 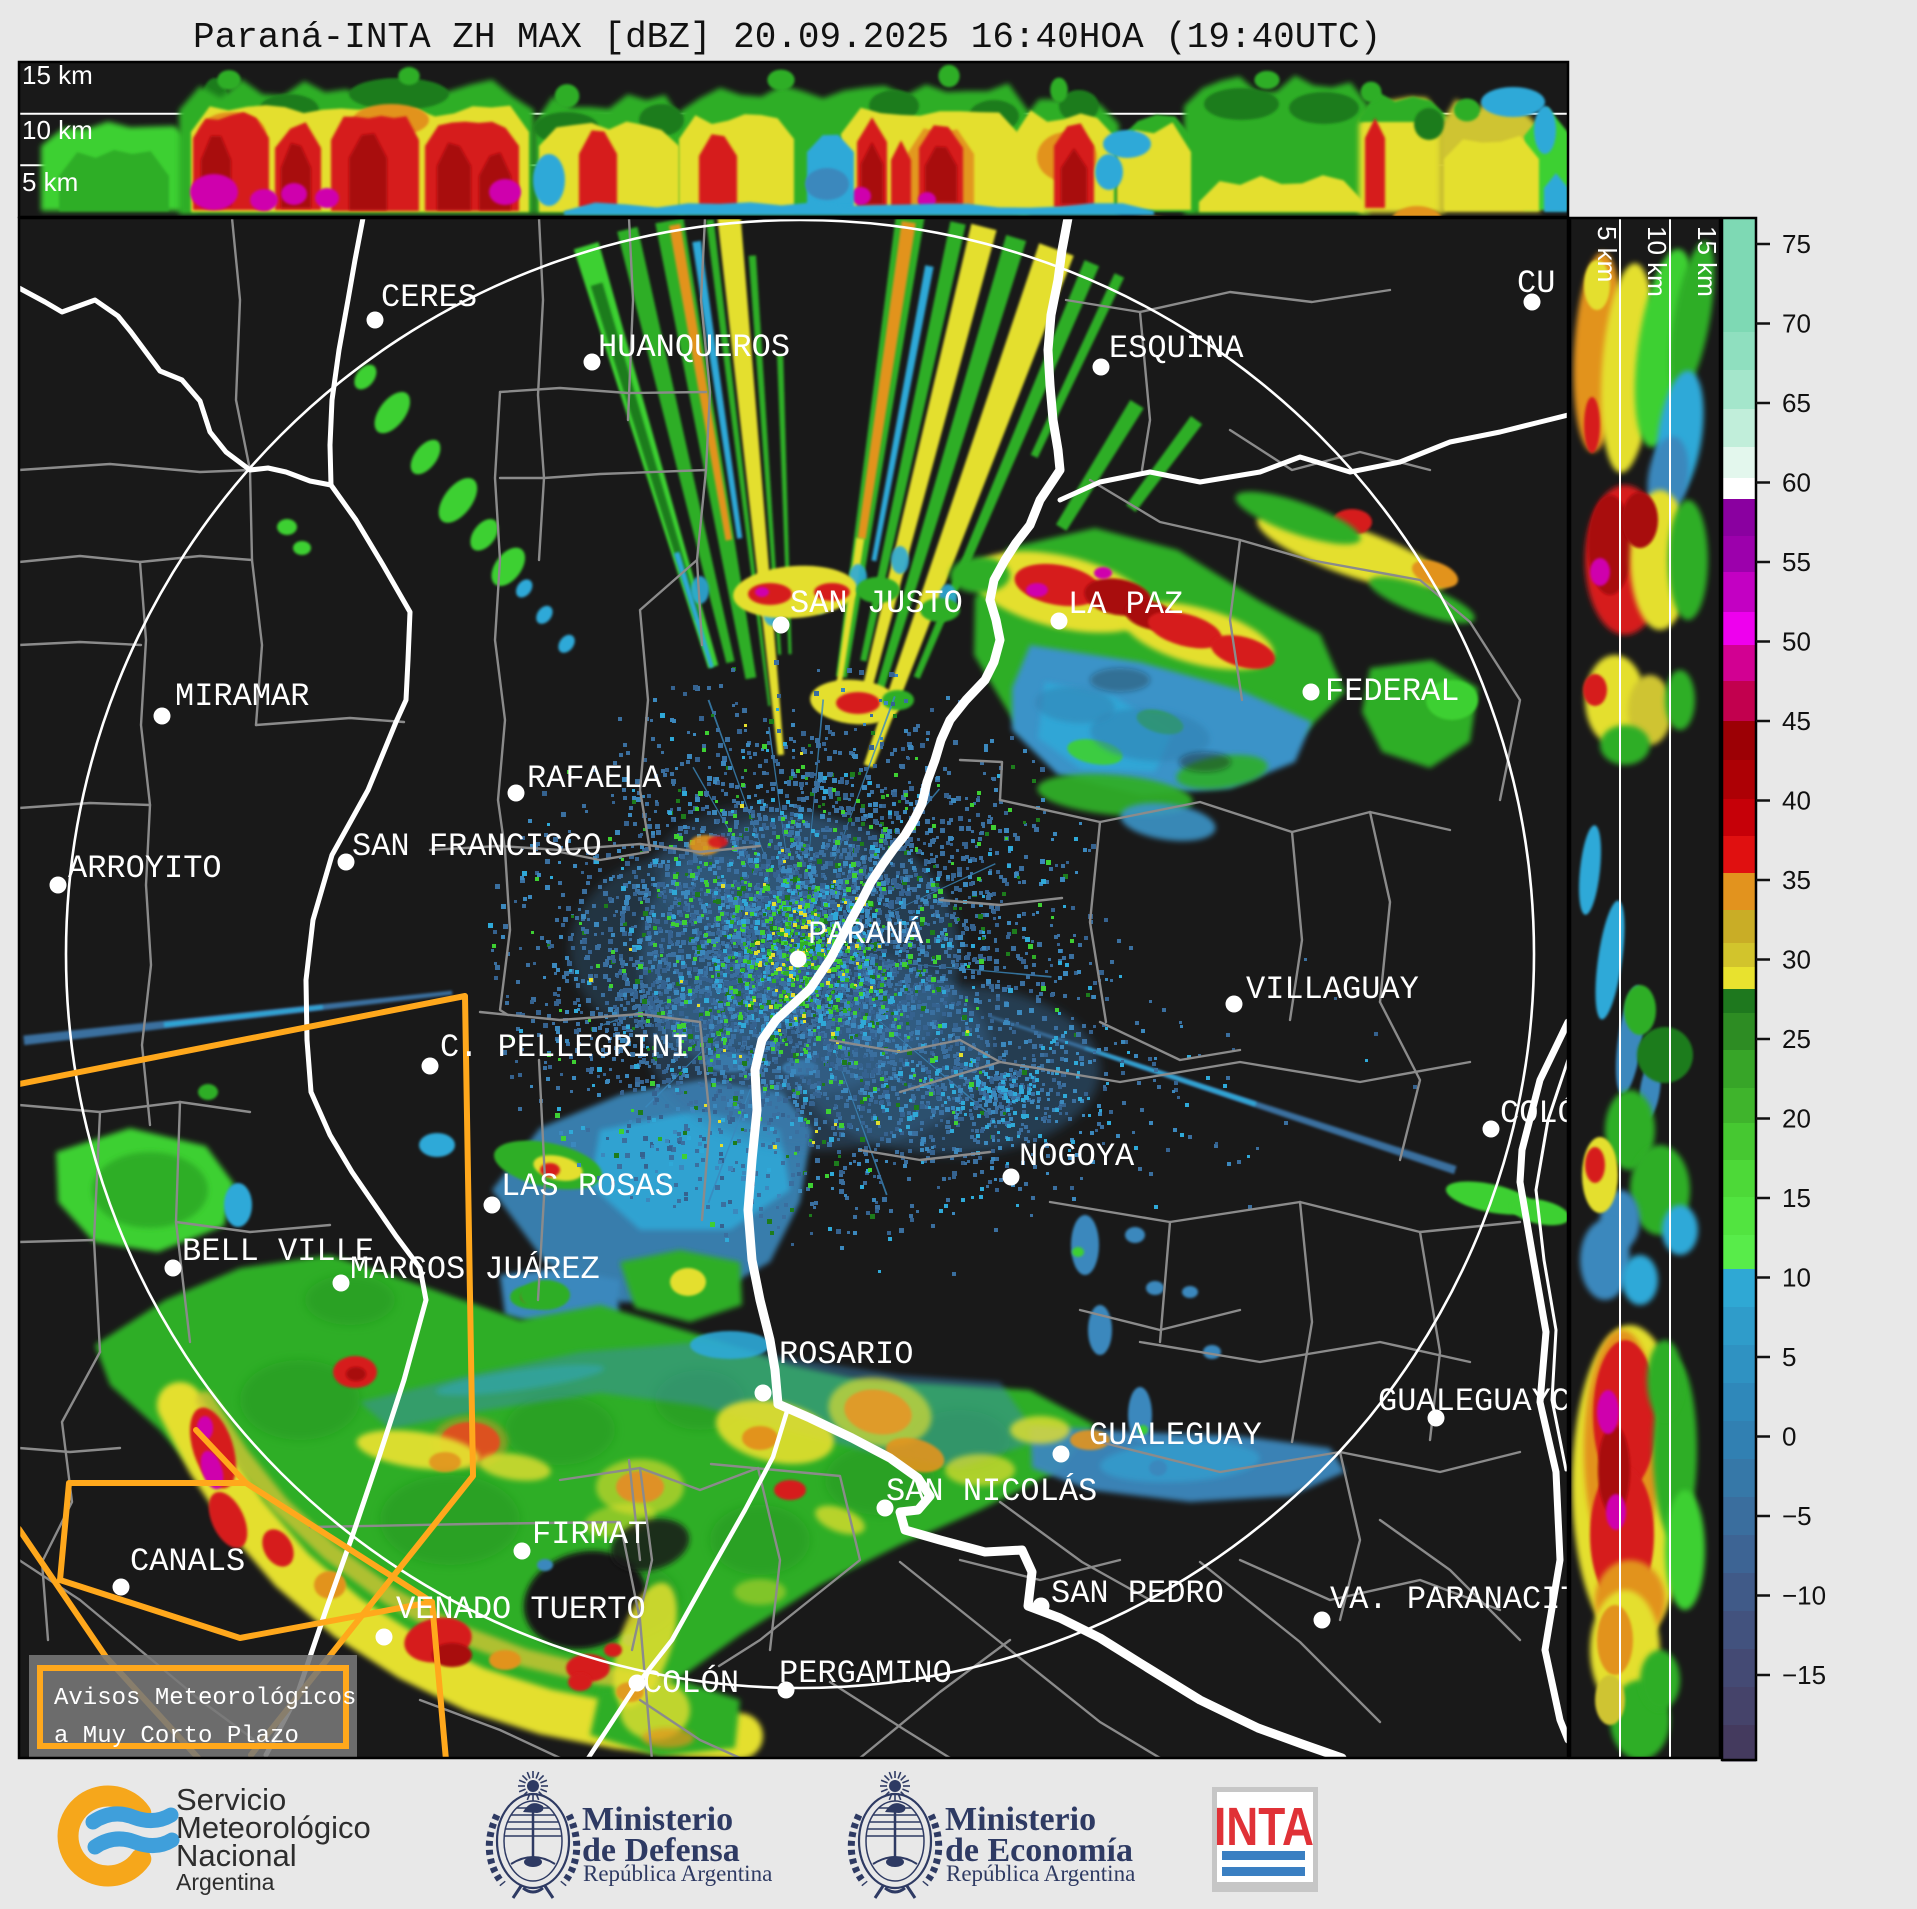 I want to click on svg-text: 75, so click(x=1796, y=244).